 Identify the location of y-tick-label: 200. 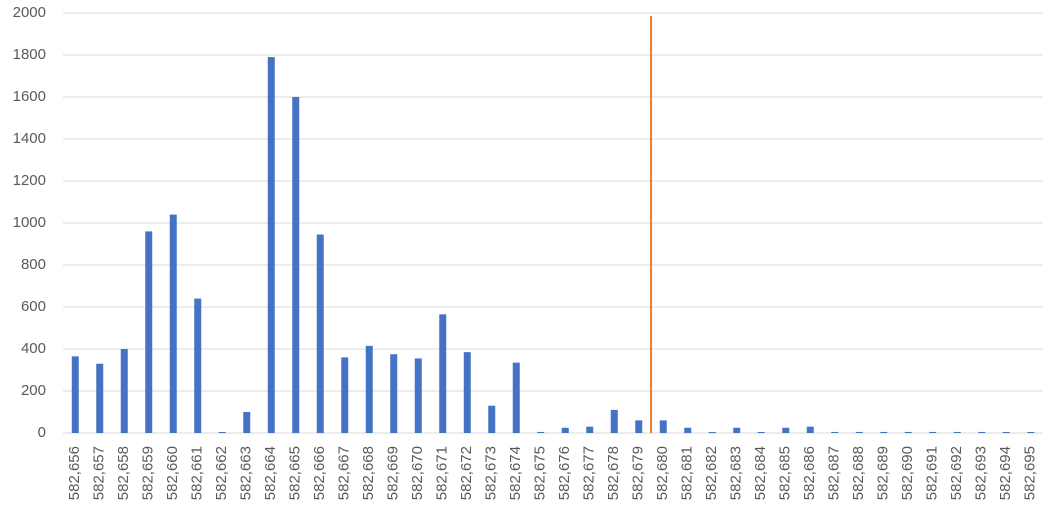
(33, 390).